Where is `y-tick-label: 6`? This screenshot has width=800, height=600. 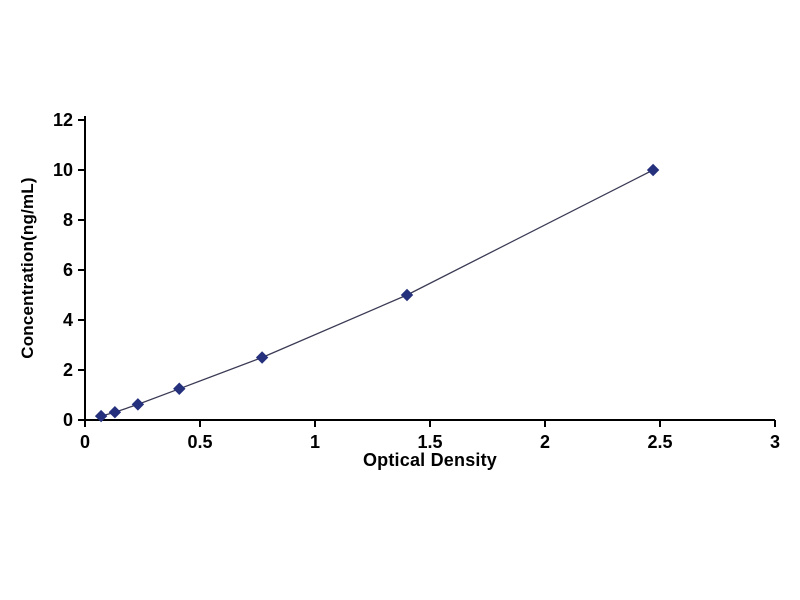 y-tick-label: 6 is located at coordinates (68, 270).